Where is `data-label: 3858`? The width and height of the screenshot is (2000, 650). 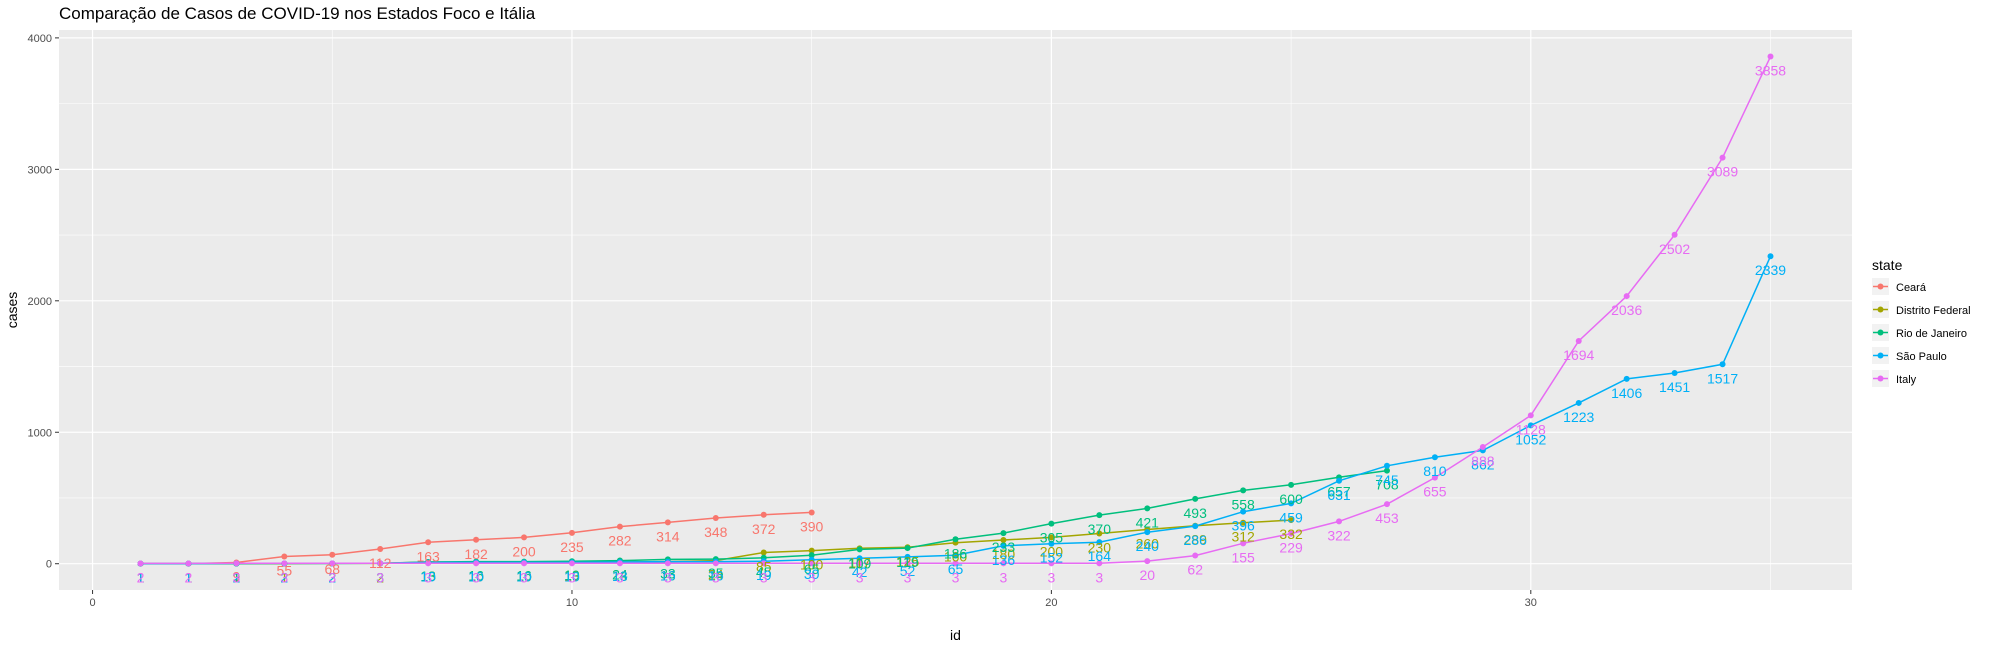 data-label: 3858 is located at coordinates (1770, 71).